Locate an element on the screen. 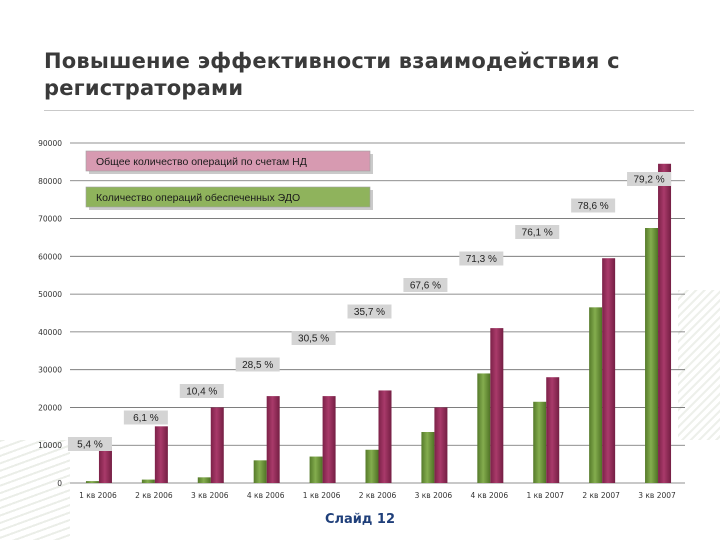 The image size is (720, 540). x-tick-label: 3 кв 2007 is located at coordinates (657, 495).